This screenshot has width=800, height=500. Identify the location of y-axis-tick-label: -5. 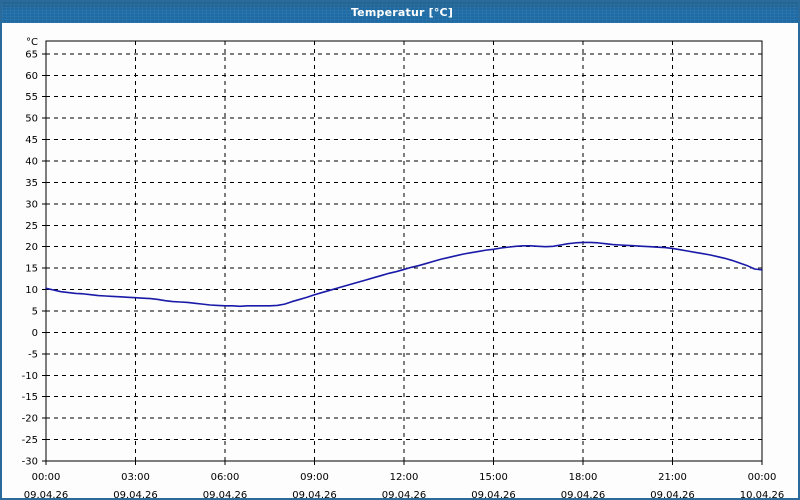
(33, 354).